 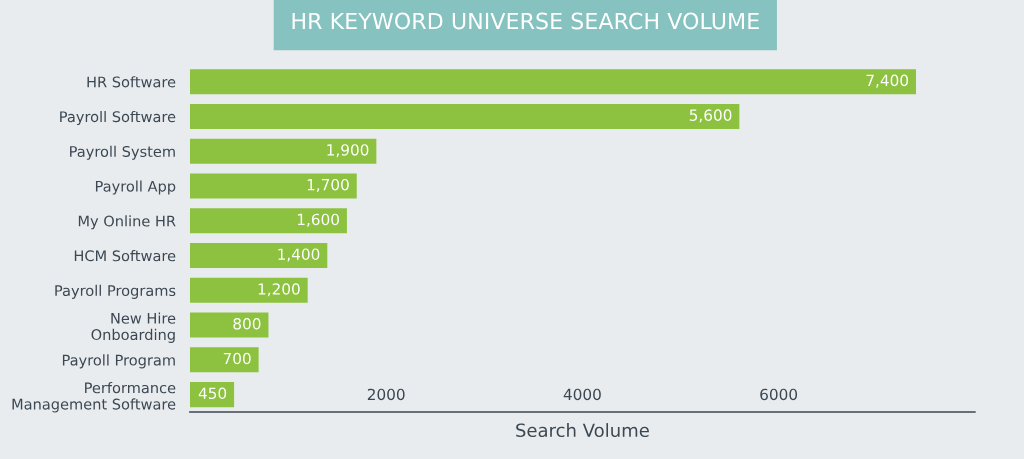 What do you see at coordinates (299, 255) in the screenshot?
I see `data-label: 1,400` at bounding box center [299, 255].